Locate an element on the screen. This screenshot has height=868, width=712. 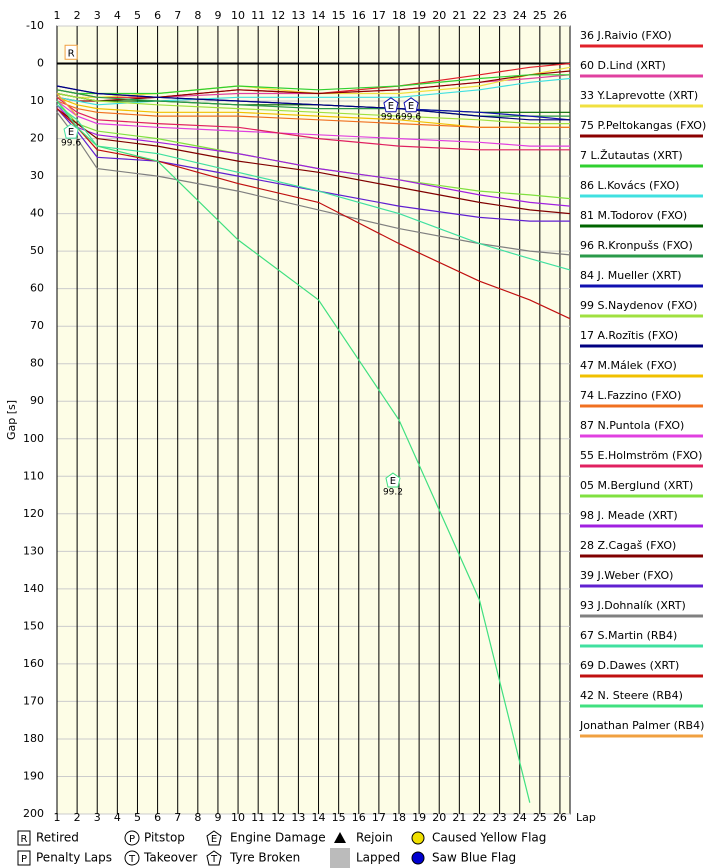
annotation-label: 99.2 is located at coordinates (393, 493).